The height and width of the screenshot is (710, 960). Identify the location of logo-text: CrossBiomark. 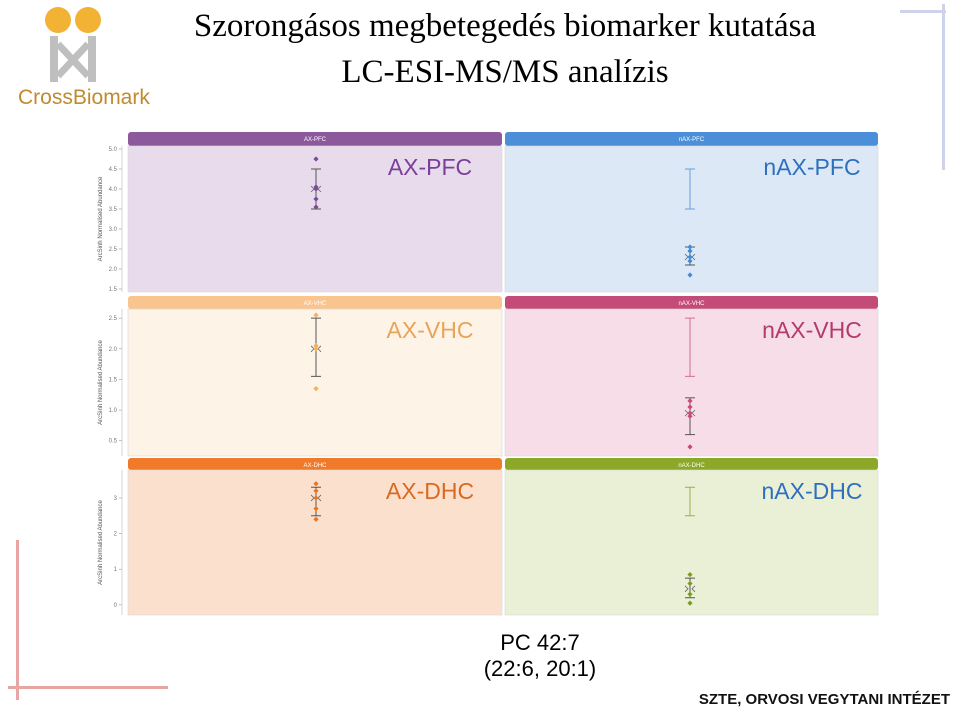
(84, 97).